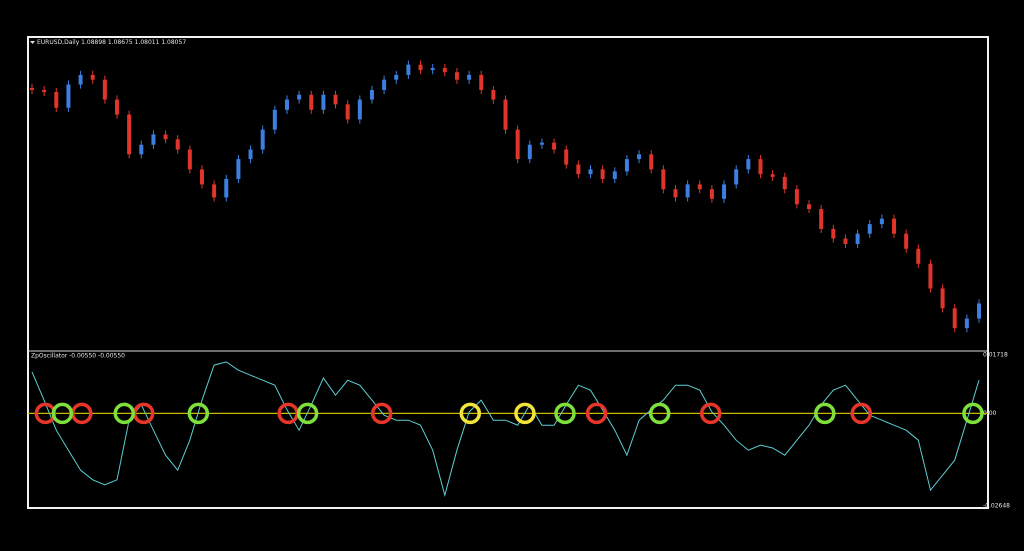 The image size is (1024, 551). Describe the element at coordinates (996, 506) in the screenshot. I see `y-tick-label: -0.02648` at that location.